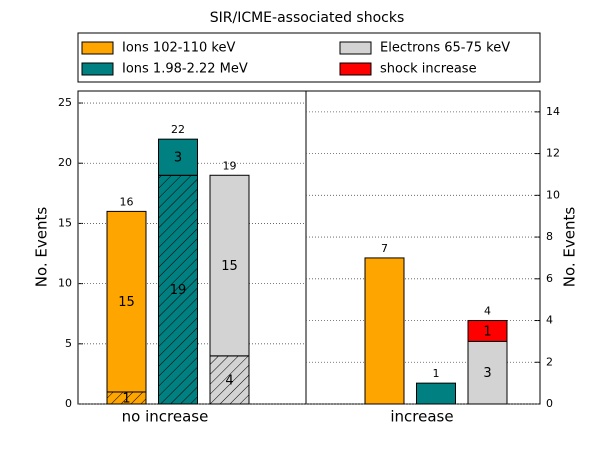  What do you see at coordinates (65, 102) in the screenshot?
I see `y-tick-label: 25` at bounding box center [65, 102].